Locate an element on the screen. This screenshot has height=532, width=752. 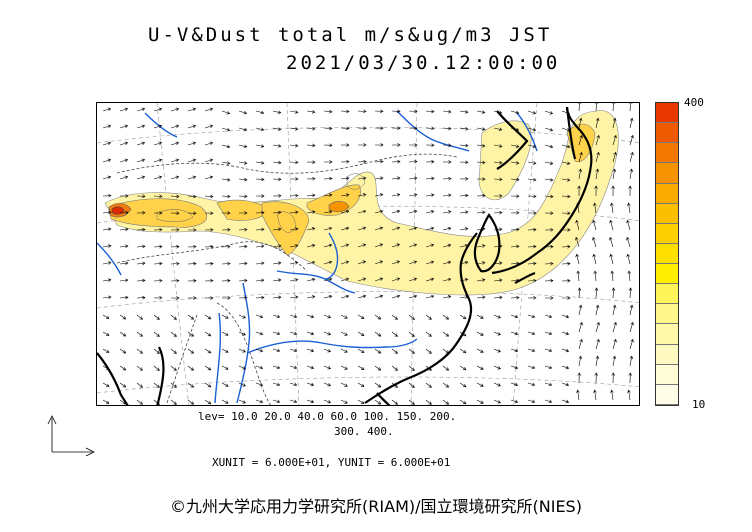
dust-plume-peak is located at coordinates (118, 210).